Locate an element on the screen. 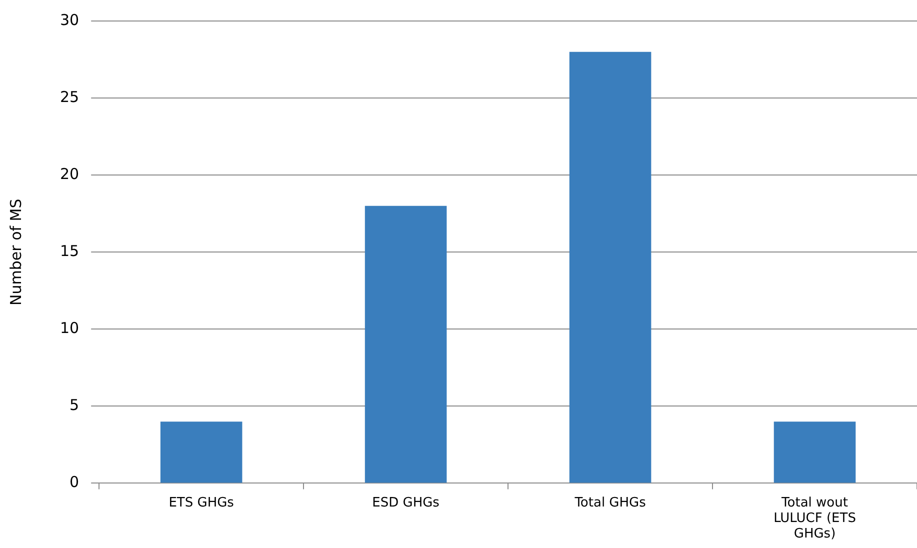  y-tick-label: 30 is located at coordinates (70, 19).